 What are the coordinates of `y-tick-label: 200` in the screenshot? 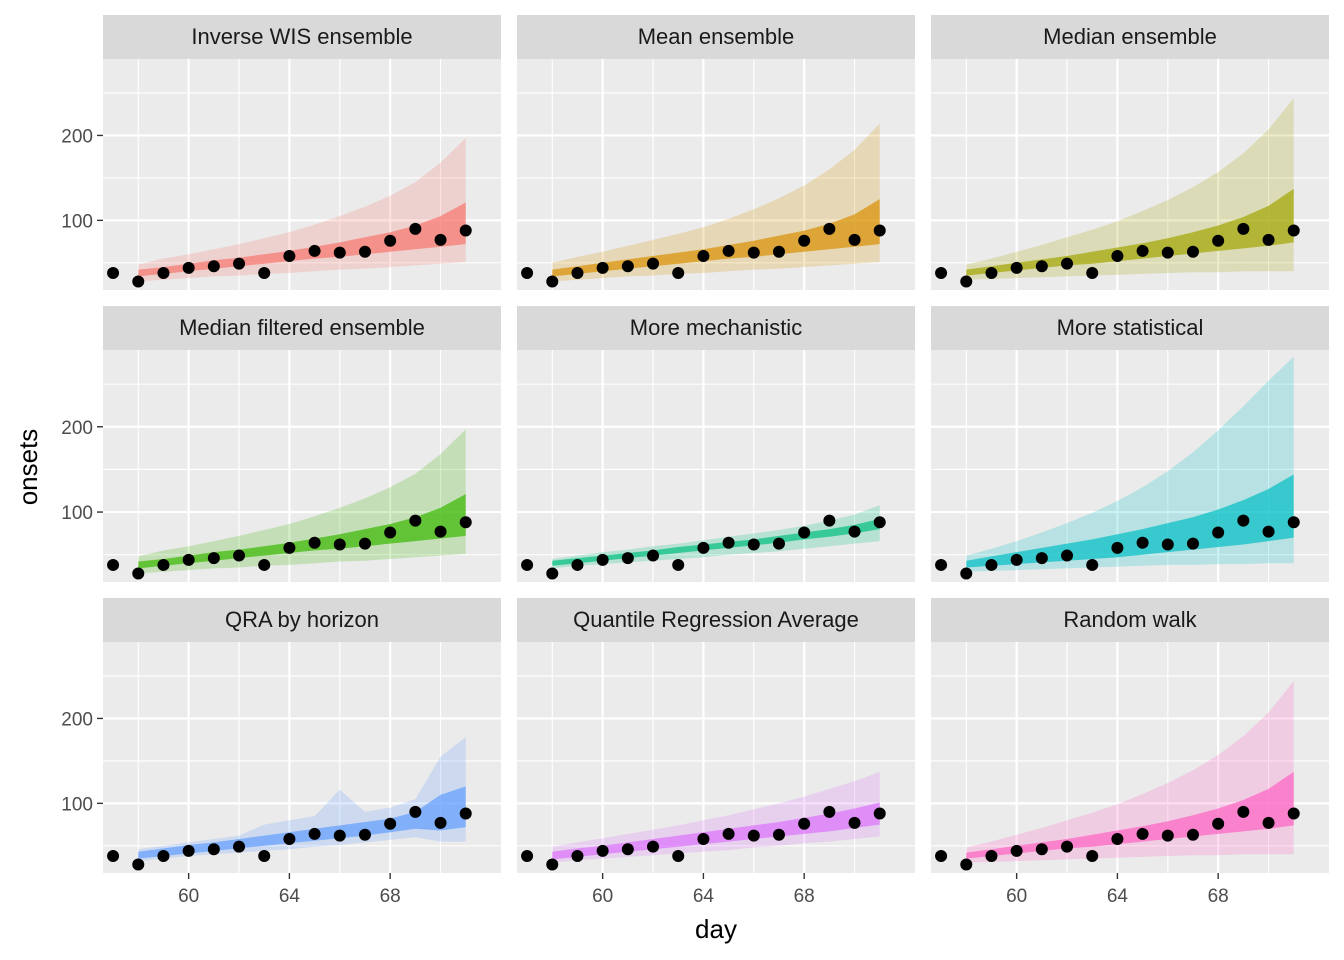 It's located at (77, 136).